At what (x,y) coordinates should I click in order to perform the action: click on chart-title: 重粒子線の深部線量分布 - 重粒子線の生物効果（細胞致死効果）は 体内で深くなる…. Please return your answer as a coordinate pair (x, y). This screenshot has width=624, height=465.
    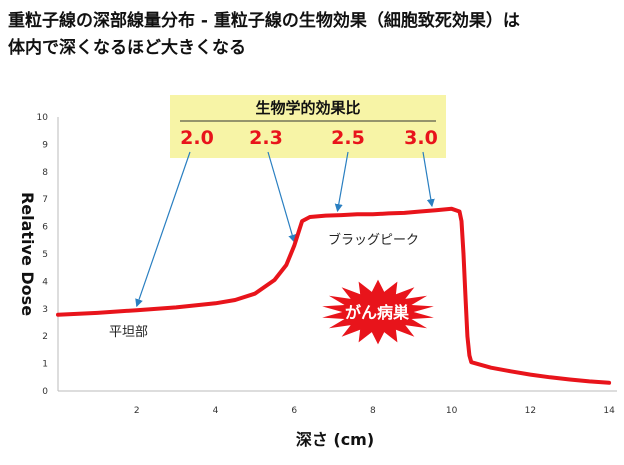
    Looking at the image, I should click on (312, 35).